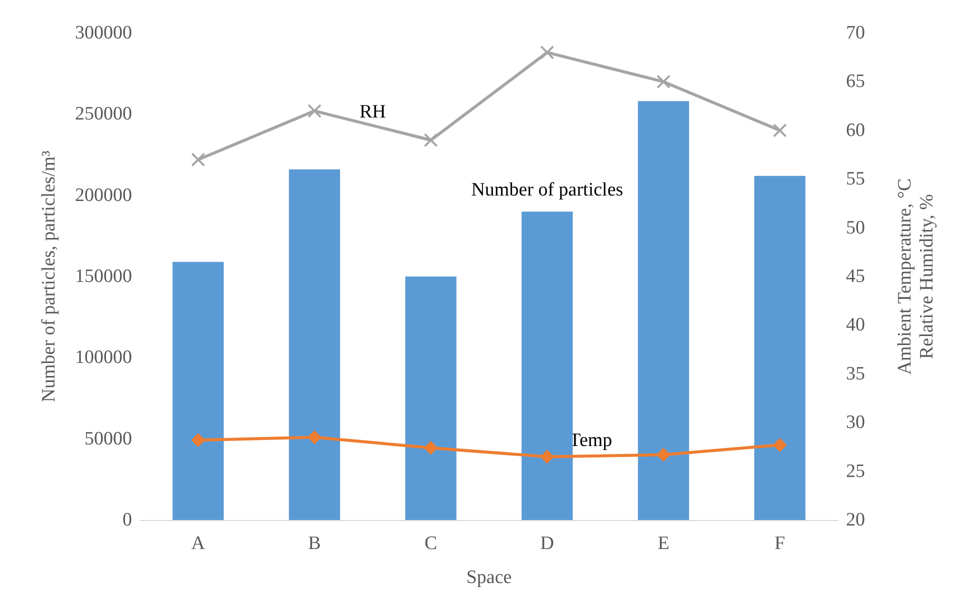 The image size is (956, 615). What do you see at coordinates (855, 373) in the screenshot?
I see `y2-tick-label: 35` at bounding box center [855, 373].